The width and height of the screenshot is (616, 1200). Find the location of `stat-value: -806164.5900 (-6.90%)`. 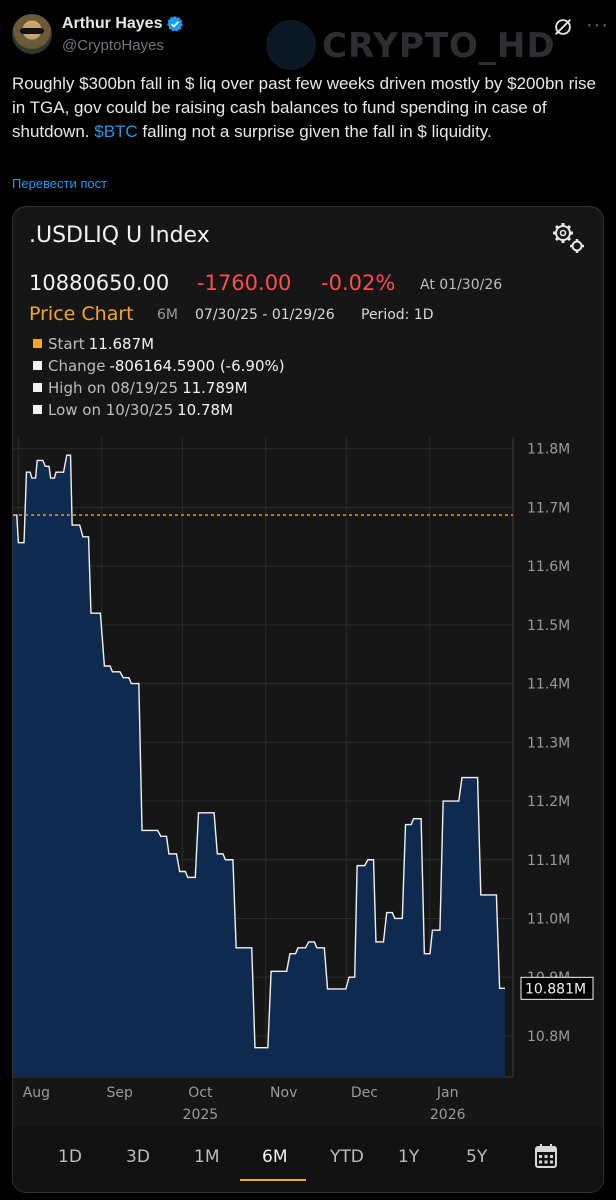

stat-value: -806164.5900 (-6.90%) is located at coordinates (197, 366).